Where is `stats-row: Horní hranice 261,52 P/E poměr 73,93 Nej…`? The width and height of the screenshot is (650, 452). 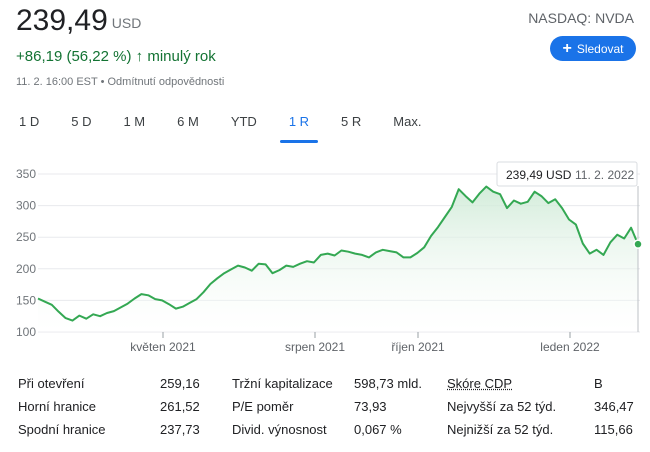
stats-row: Horní hranice 261,52 P/E poměr 73,93 Nej… is located at coordinates (328, 408).